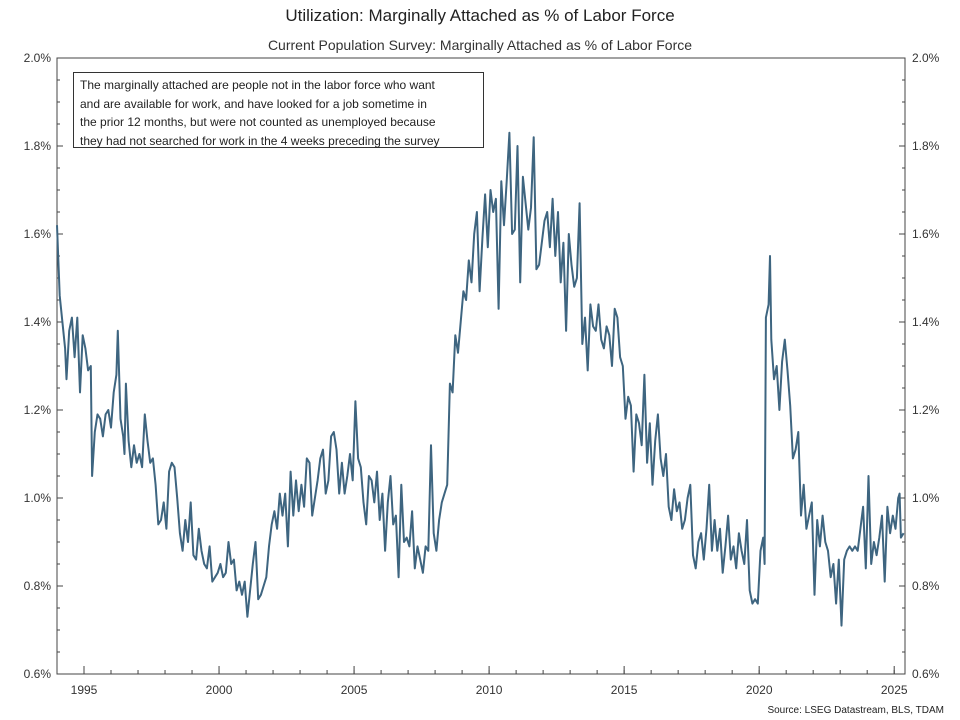 The width and height of the screenshot is (960, 720). I want to click on x-tick-label: 2015, so click(624, 690).